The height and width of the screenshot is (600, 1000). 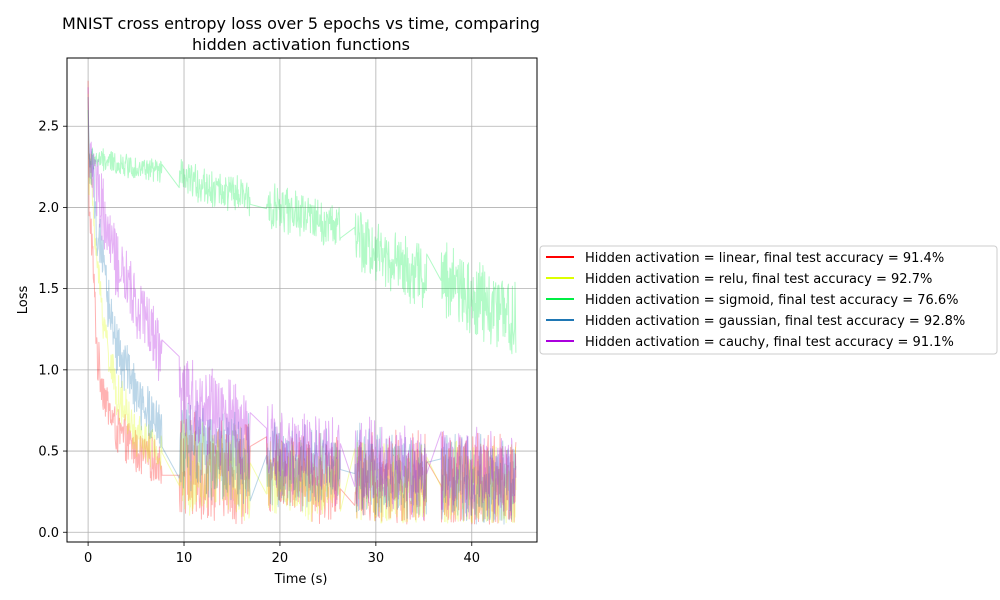 What do you see at coordinates (301, 44) in the screenshot?
I see `chart-title-line-2: hidden activation functions` at bounding box center [301, 44].